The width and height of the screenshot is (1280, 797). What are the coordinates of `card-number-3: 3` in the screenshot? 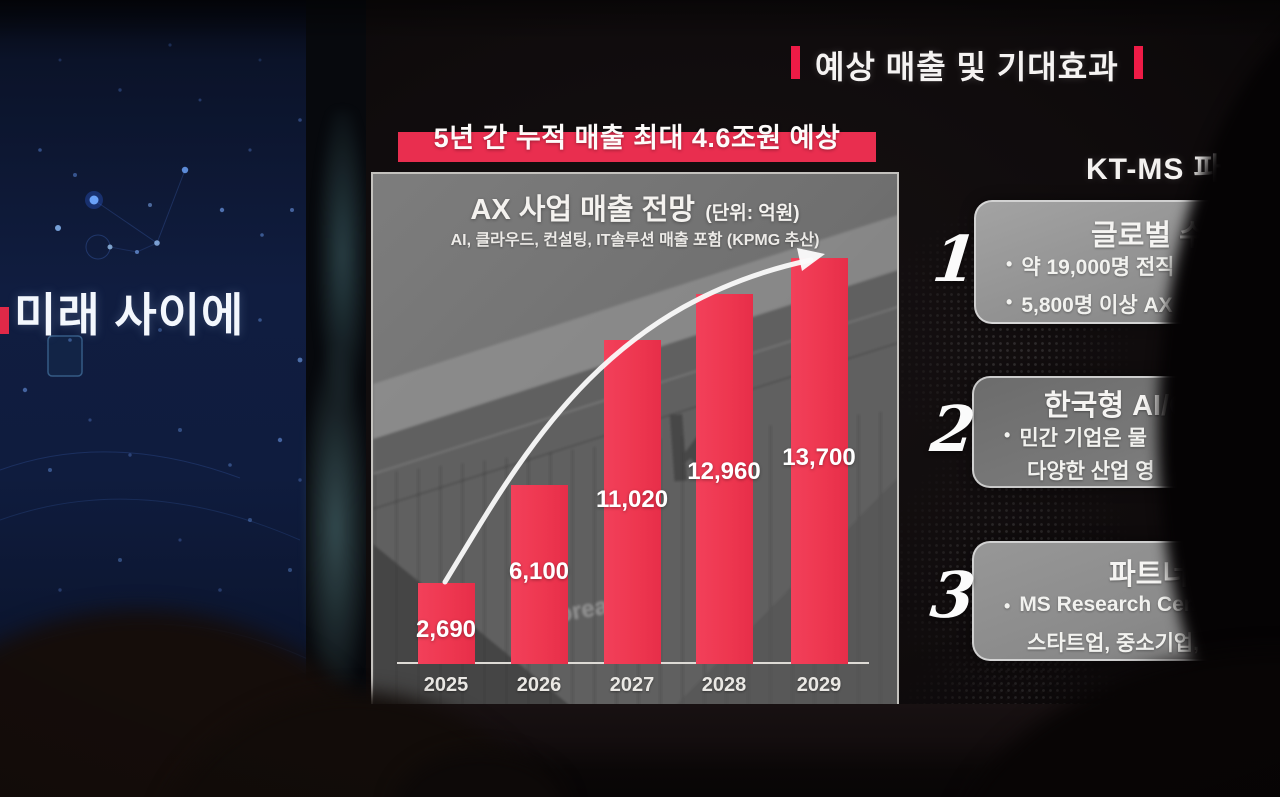 It's located at (953, 595).